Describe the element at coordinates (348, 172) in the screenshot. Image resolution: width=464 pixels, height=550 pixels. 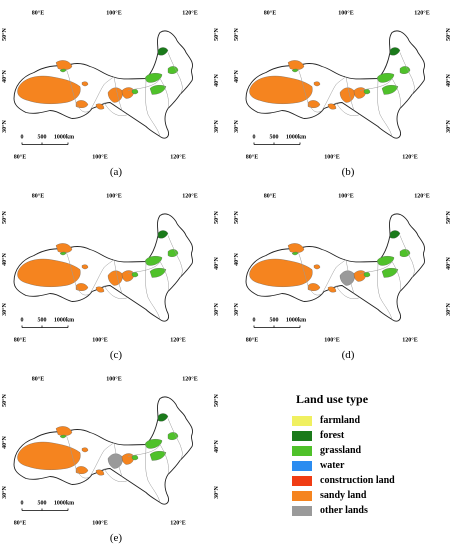
I see `panel-label-b: (b)` at that location.